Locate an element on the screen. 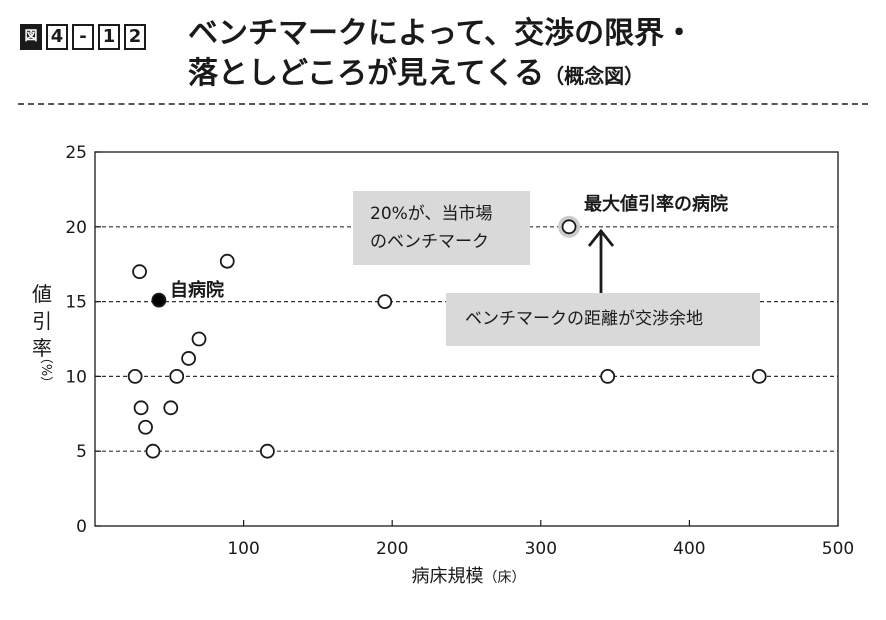 The height and width of the screenshot is (620, 886). x-axis-label: 病床規模（床） is located at coordinates (469, 576).